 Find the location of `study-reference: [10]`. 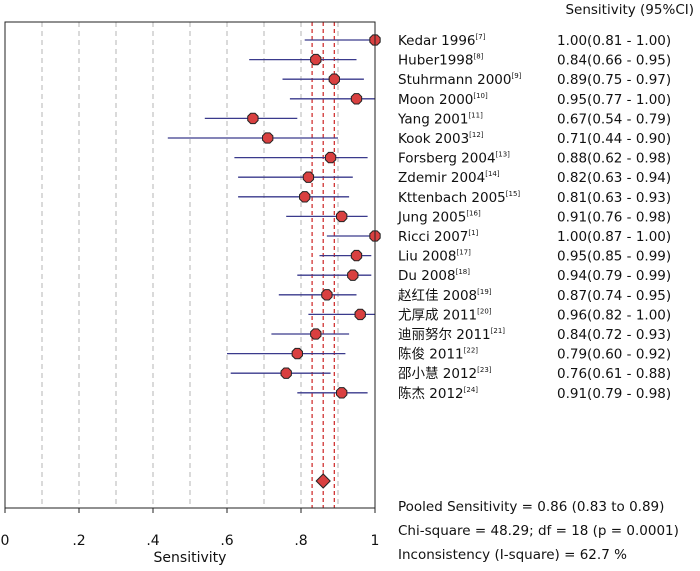

study-reference: [10] is located at coordinates (480, 96).